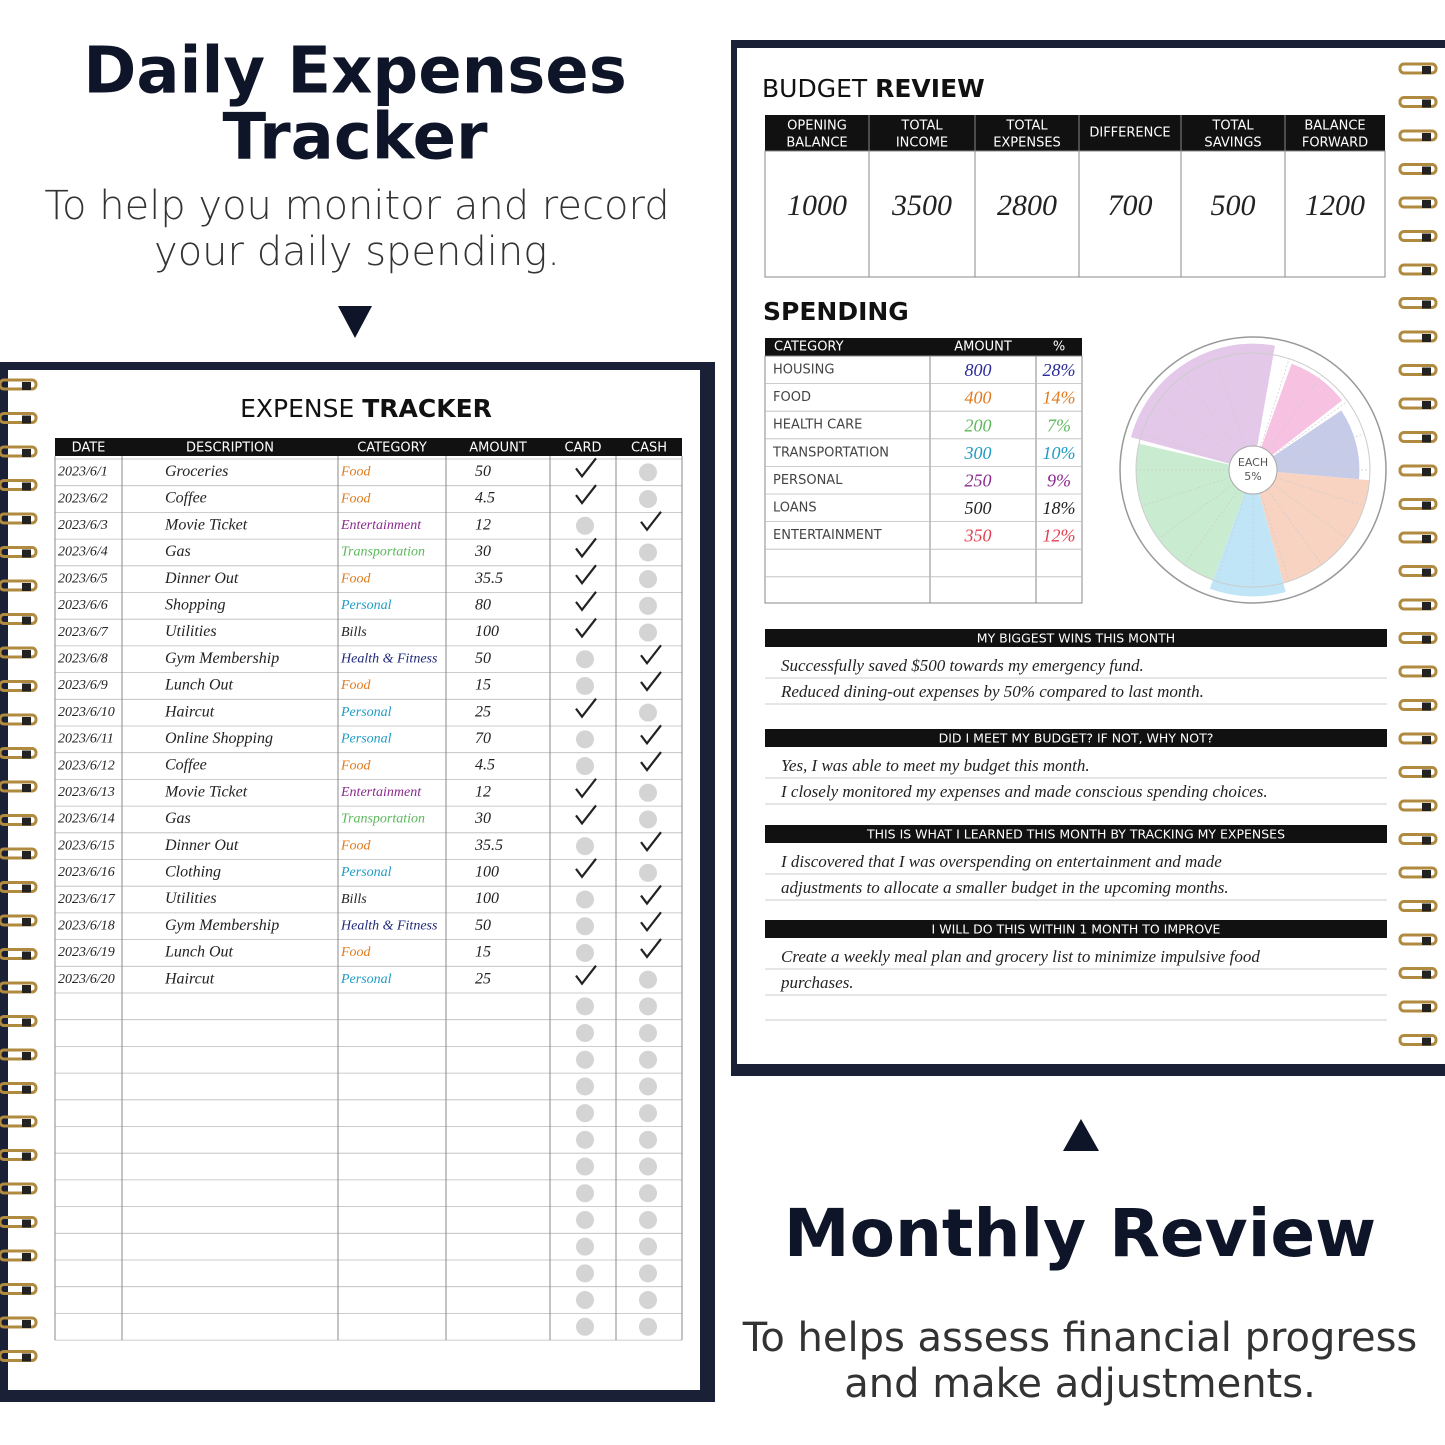  I want to click on pie-wedge, so click(1202, 406).